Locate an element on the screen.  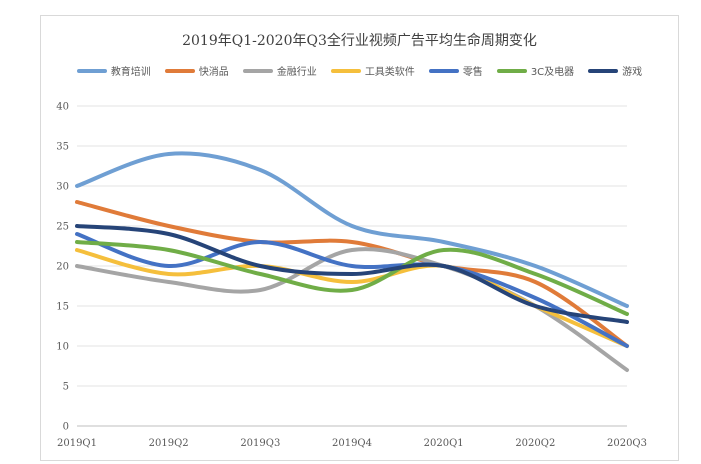
legend-label: 快消品 is located at coordinates (213, 72).